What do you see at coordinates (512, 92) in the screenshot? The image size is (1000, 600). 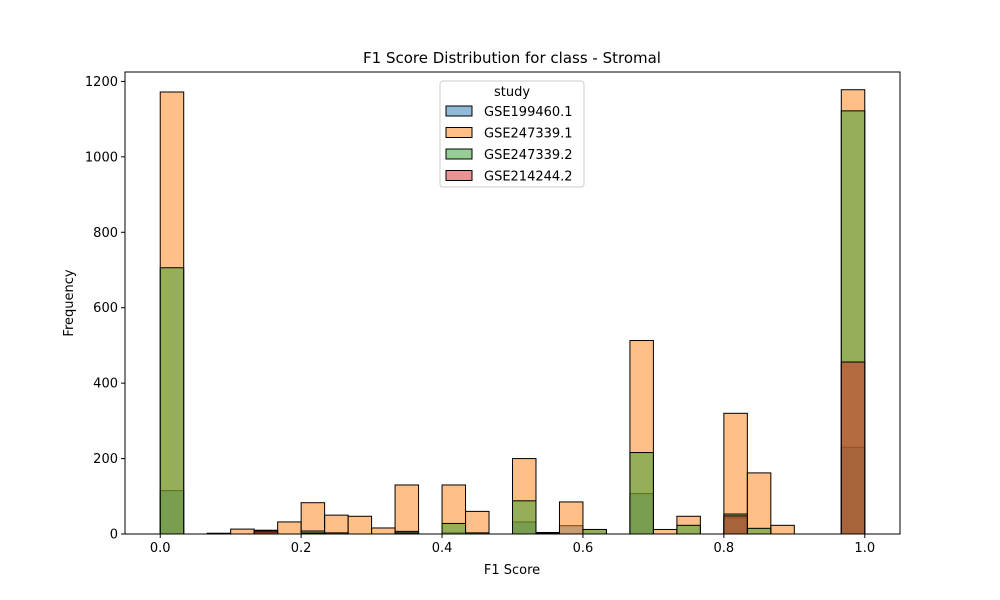 I see `legend-title: study` at bounding box center [512, 92].